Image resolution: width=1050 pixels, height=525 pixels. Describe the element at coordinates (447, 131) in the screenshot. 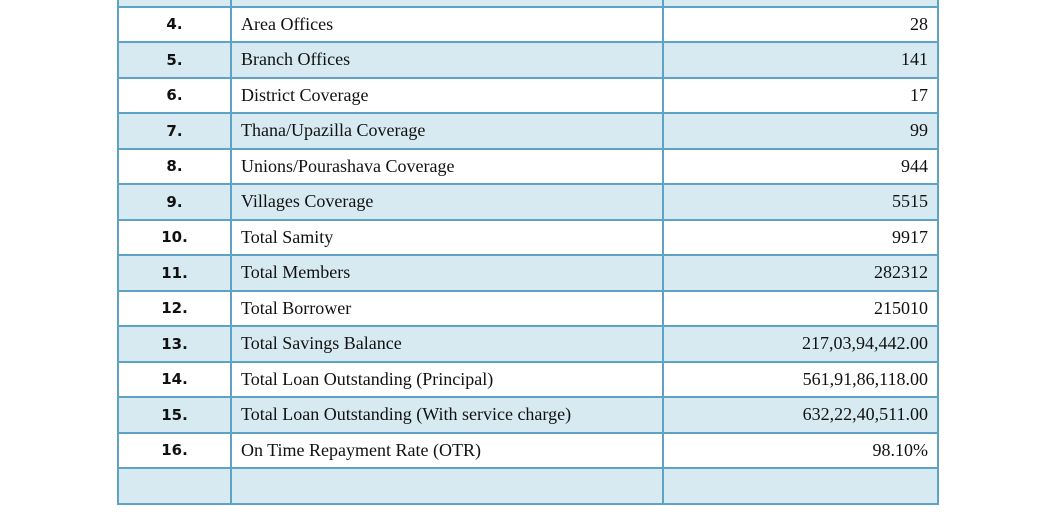

I see `row-label-cell: Thana/Upazilla Coverage` at that location.